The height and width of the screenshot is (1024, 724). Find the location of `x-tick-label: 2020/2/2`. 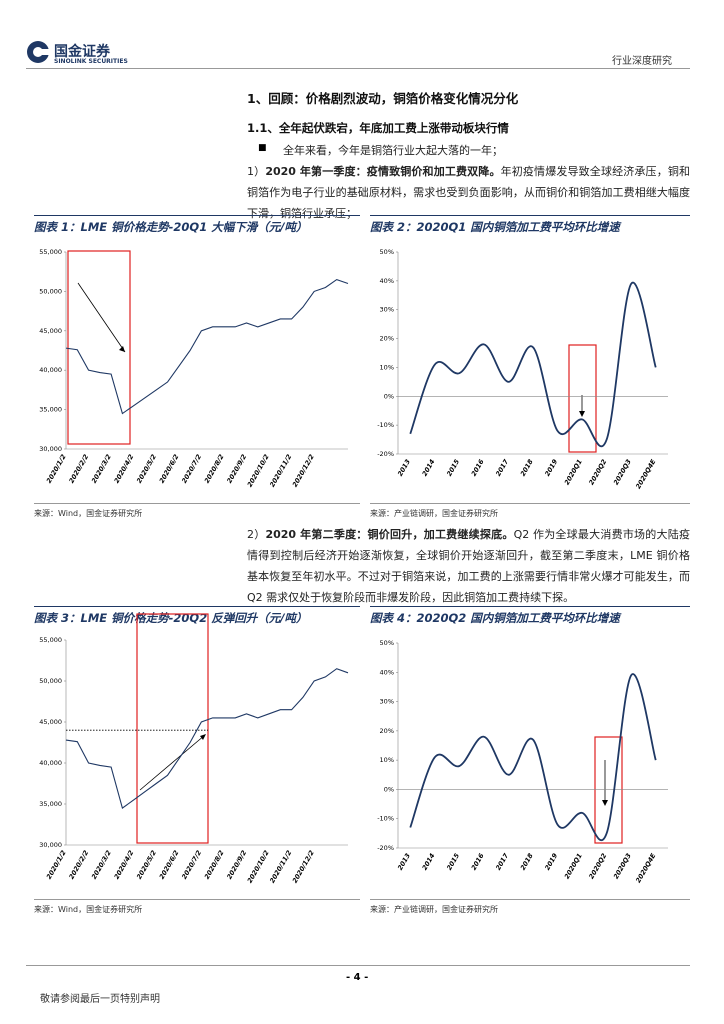

x-tick-label: 2020/2/2 is located at coordinates (78, 469).